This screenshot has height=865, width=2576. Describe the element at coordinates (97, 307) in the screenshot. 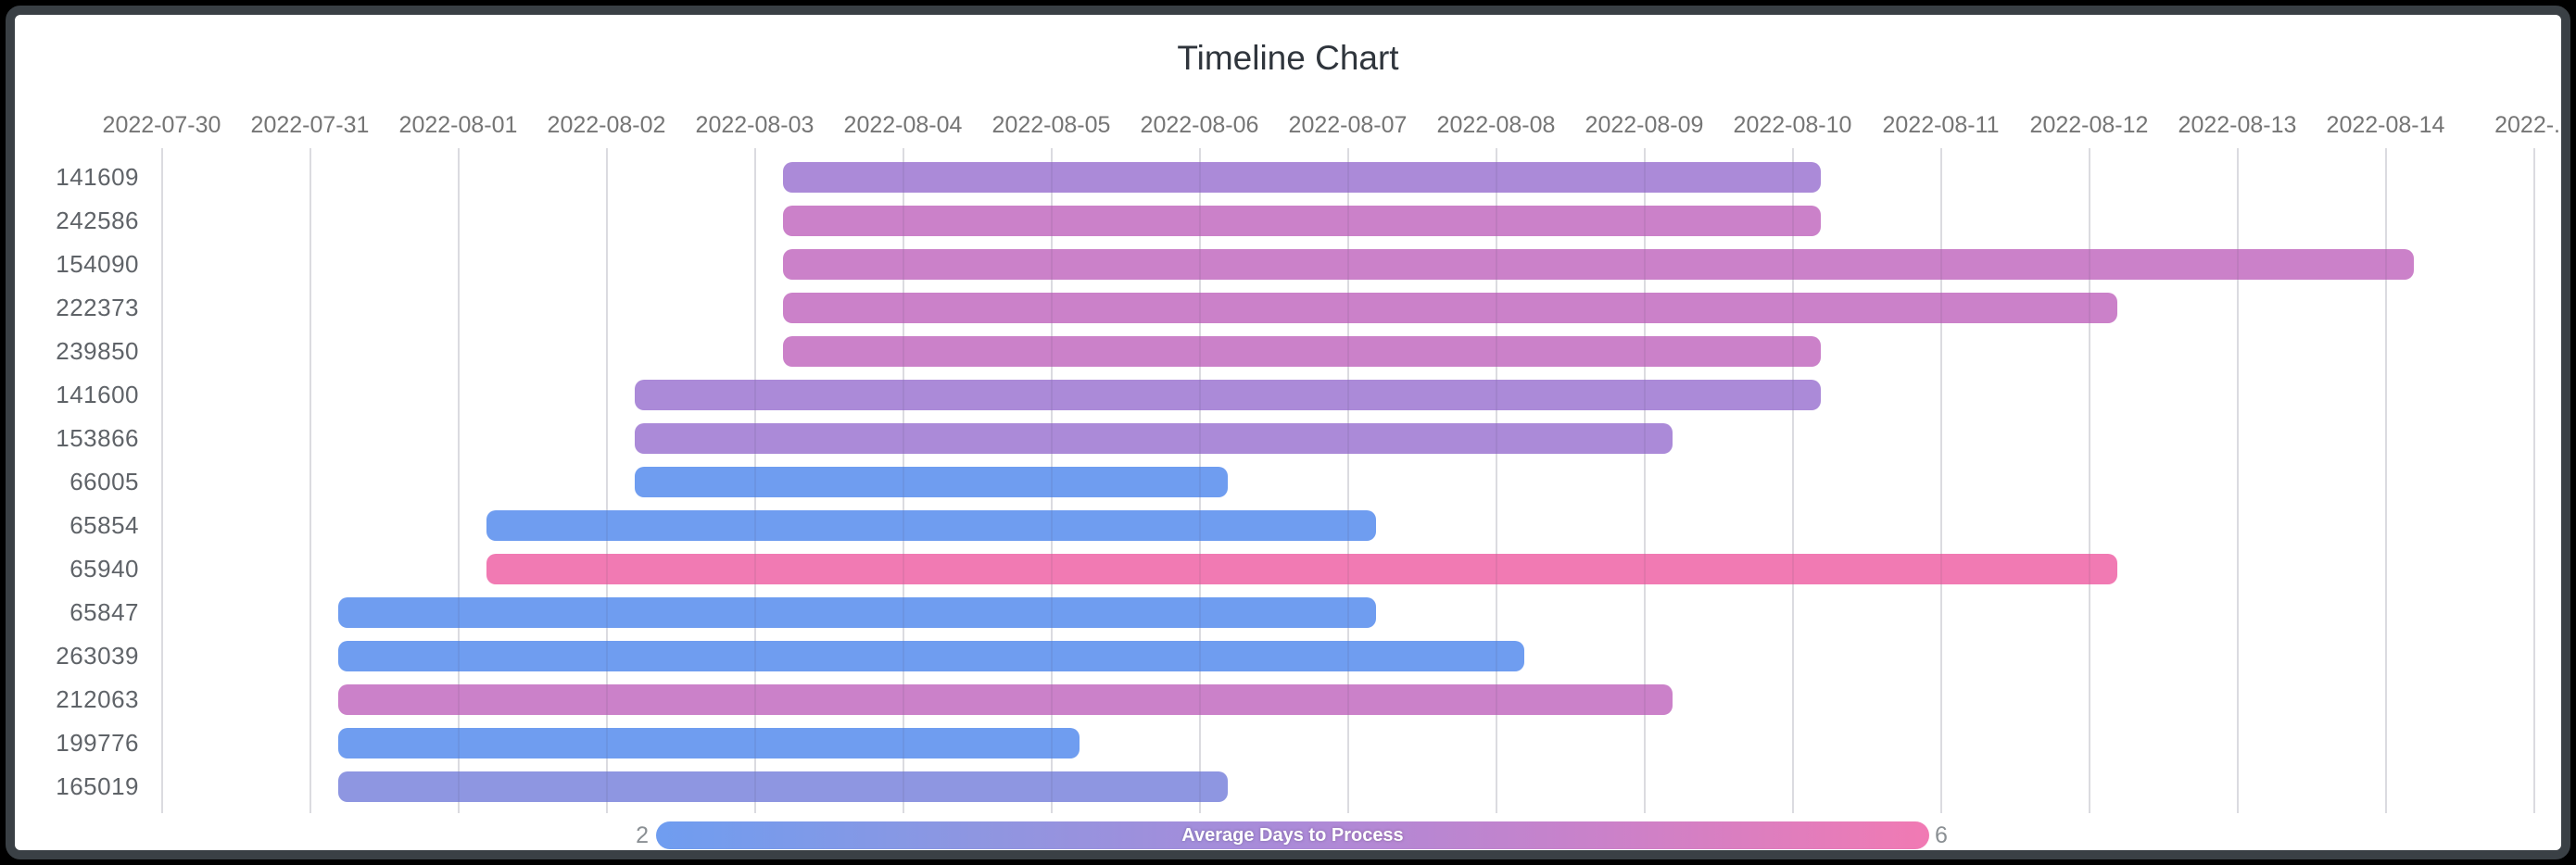

I see `row-label: 222373` at that location.